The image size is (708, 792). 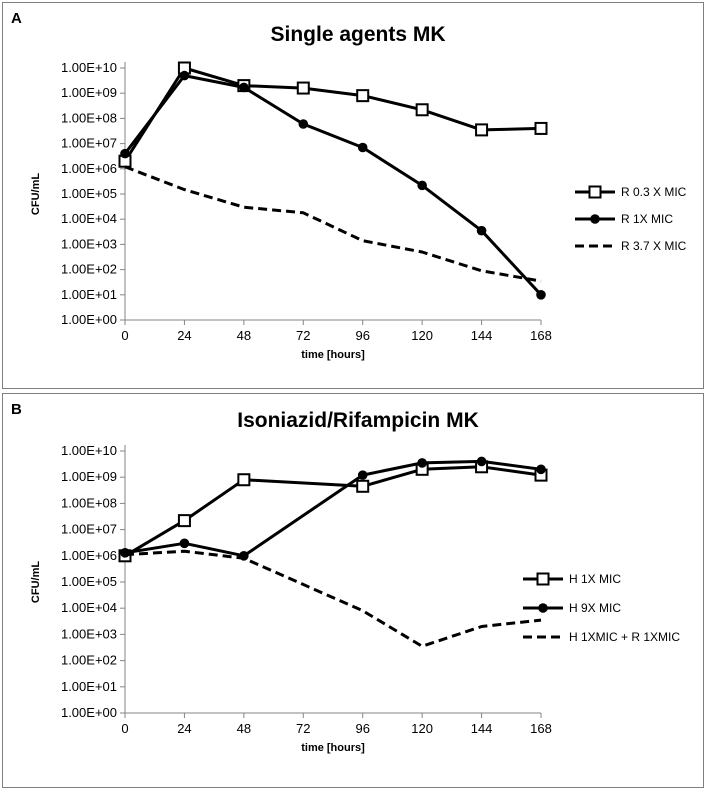 What do you see at coordinates (16, 18) in the screenshot?
I see `panel-a-letter: A` at bounding box center [16, 18].